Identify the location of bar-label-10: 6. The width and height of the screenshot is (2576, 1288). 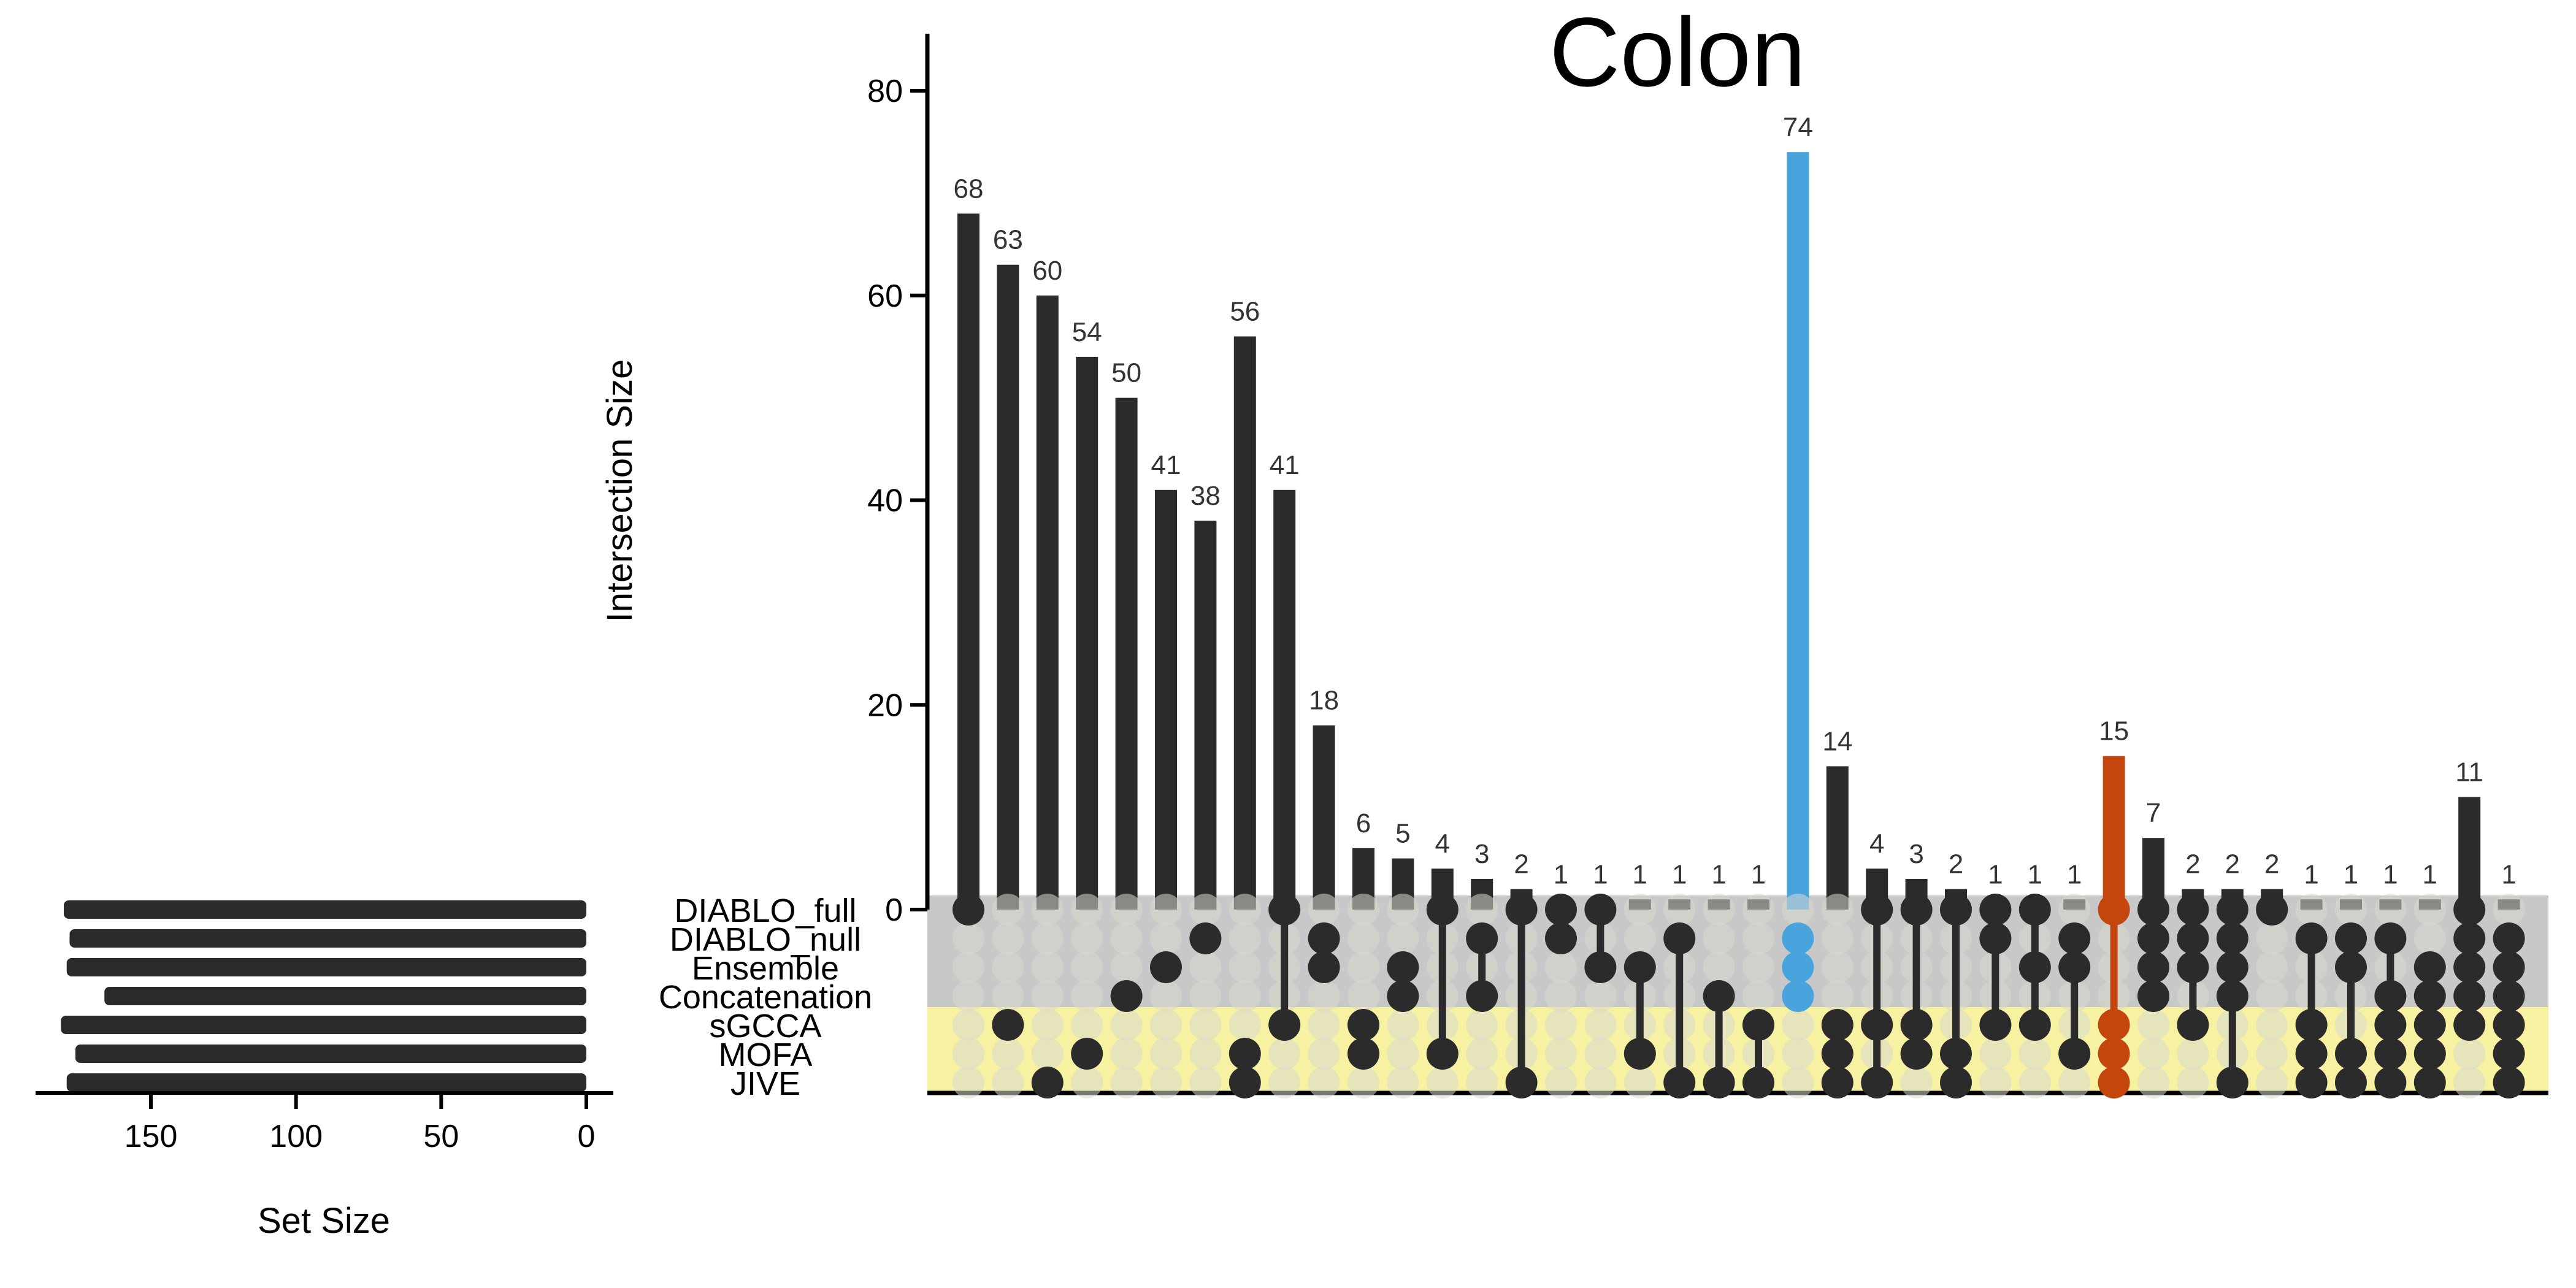
(1363, 823).